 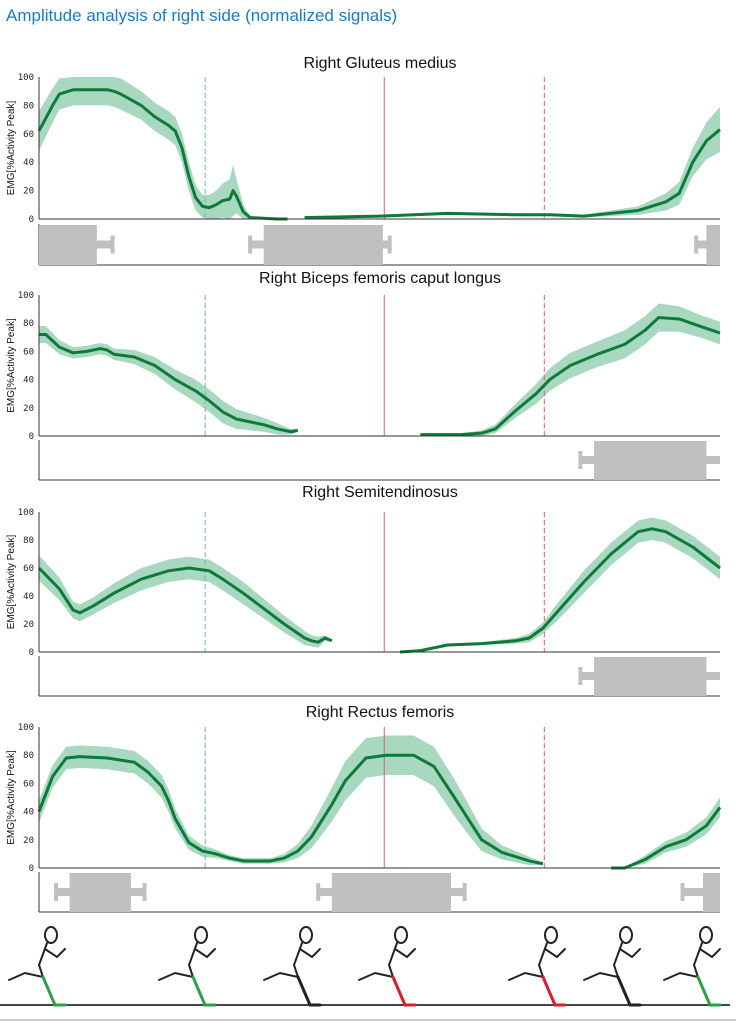 What do you see at coordinates (701, 892) in the screenshot?
I see `activity-whisker` at bounding box center [701, 892].